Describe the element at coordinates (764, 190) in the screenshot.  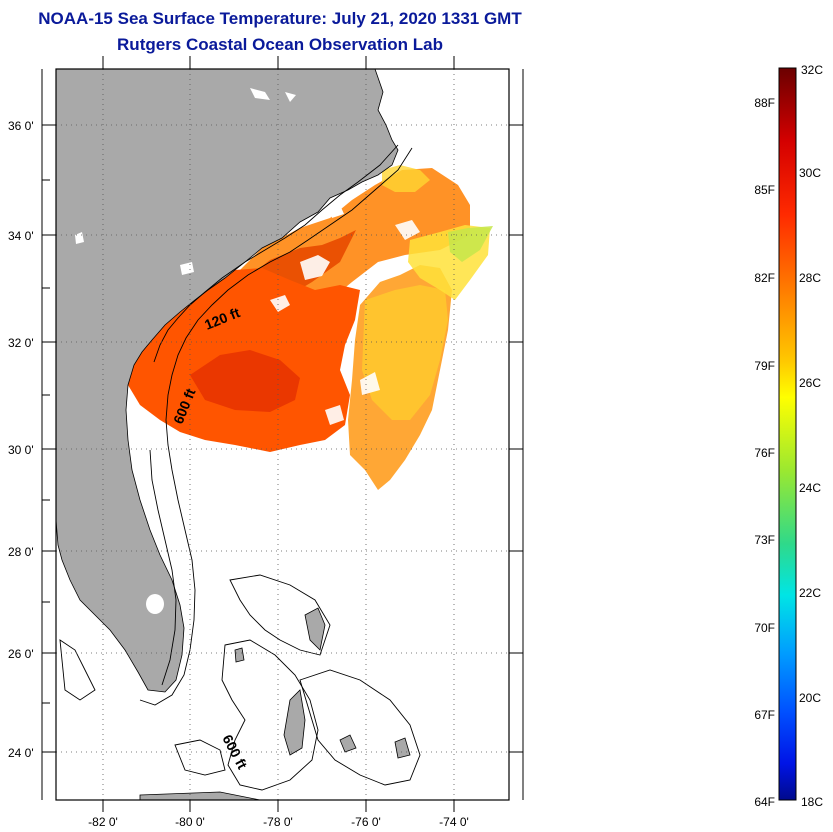
I see `fahrenheit-label: 85F` at that location.